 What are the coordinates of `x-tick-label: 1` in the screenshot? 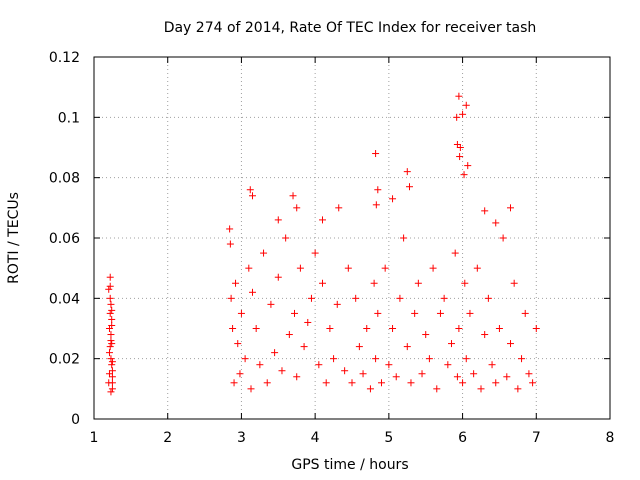 It's located at (94, 438).